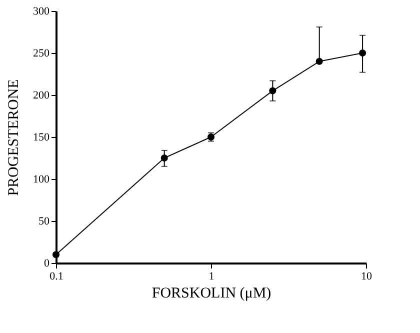 Image resolution: width=420 pixels, height=333 pixels. I want to click on y-axis-title: PROGESTERONE, so click(14, 137).